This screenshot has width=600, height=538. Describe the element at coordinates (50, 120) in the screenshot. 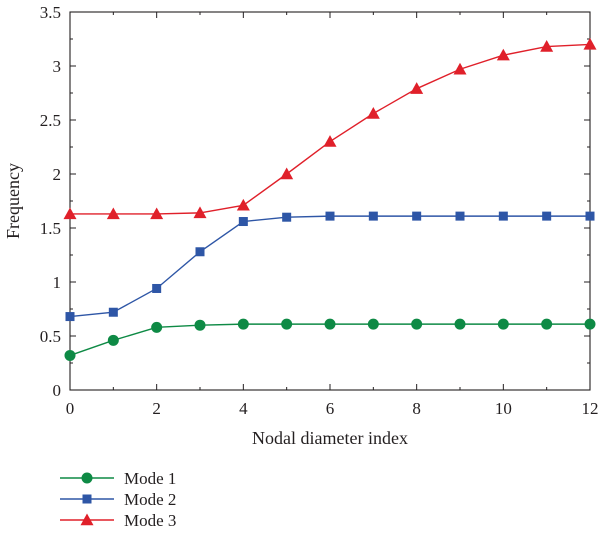

I see `y-tick-label: 2.5` at that location.